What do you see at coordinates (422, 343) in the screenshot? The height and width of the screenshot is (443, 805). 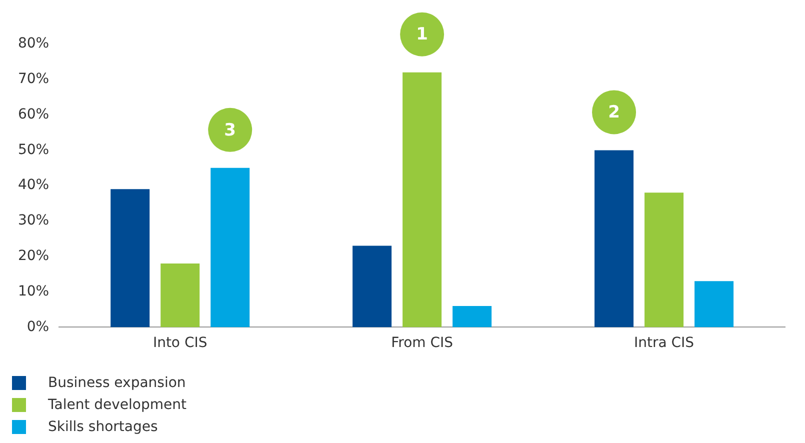 I see `x-tick-label: From CIS` at bounding box center [422, 343].